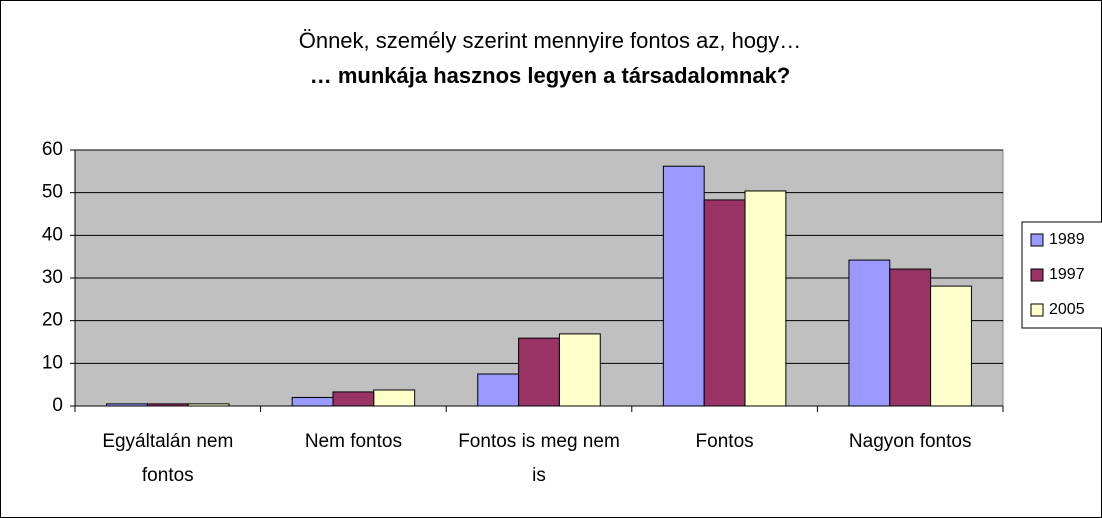 The height and width of the screenshot is (518, 1102). Describe the element at coordinates (52, 192) in the screenshot. I see `y-tick-label: 50` at that location.